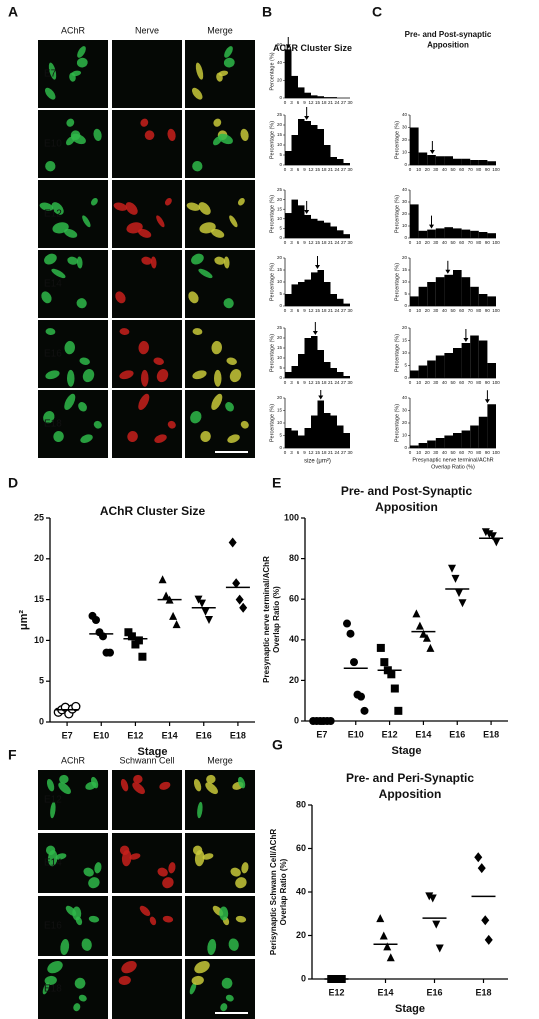 The width and height of the screenshot is (539, 1019). What do you see at coordinates (457, 734) in the screenshot?
I see `x-tick-label: E16` at bounding box center [457, 734].